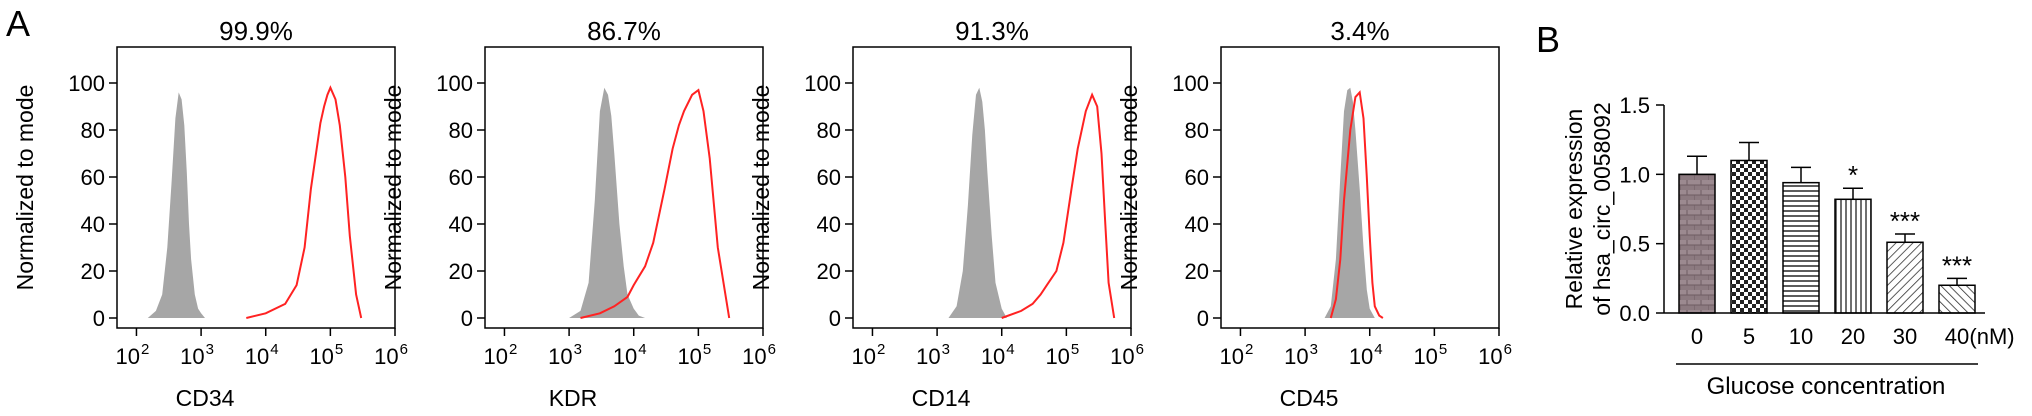 Image resolution: width=2032 pixels, height=416 pixels. What do you see at coordinates (1359, 31) in the screenshot?
I see `percent-positive-label: 3.4%` at bounding box center [1359, 31].